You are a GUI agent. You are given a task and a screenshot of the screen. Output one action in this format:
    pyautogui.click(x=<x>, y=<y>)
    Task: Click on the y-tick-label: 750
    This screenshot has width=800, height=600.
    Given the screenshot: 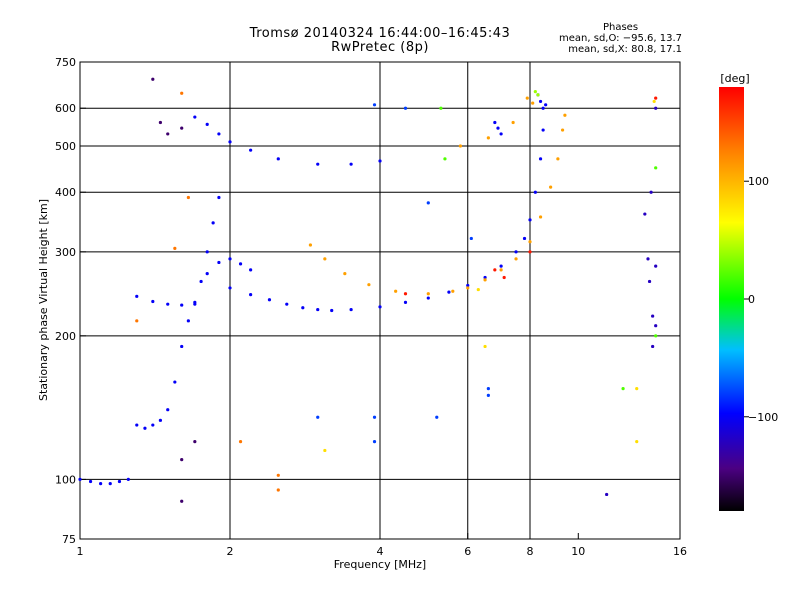 What is the action you would take?
    pyautogui.click(x=65, y=62)
    